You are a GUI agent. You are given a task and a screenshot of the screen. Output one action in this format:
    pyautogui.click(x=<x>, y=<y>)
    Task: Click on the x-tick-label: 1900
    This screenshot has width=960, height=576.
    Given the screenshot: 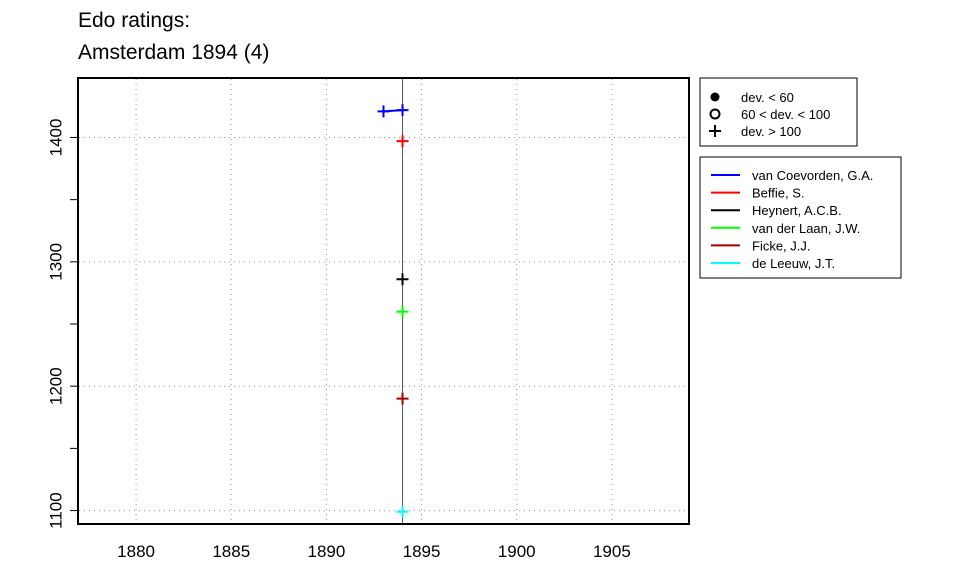 What is the action you would take?
    pyautogui.click(x=517, y=551)
    